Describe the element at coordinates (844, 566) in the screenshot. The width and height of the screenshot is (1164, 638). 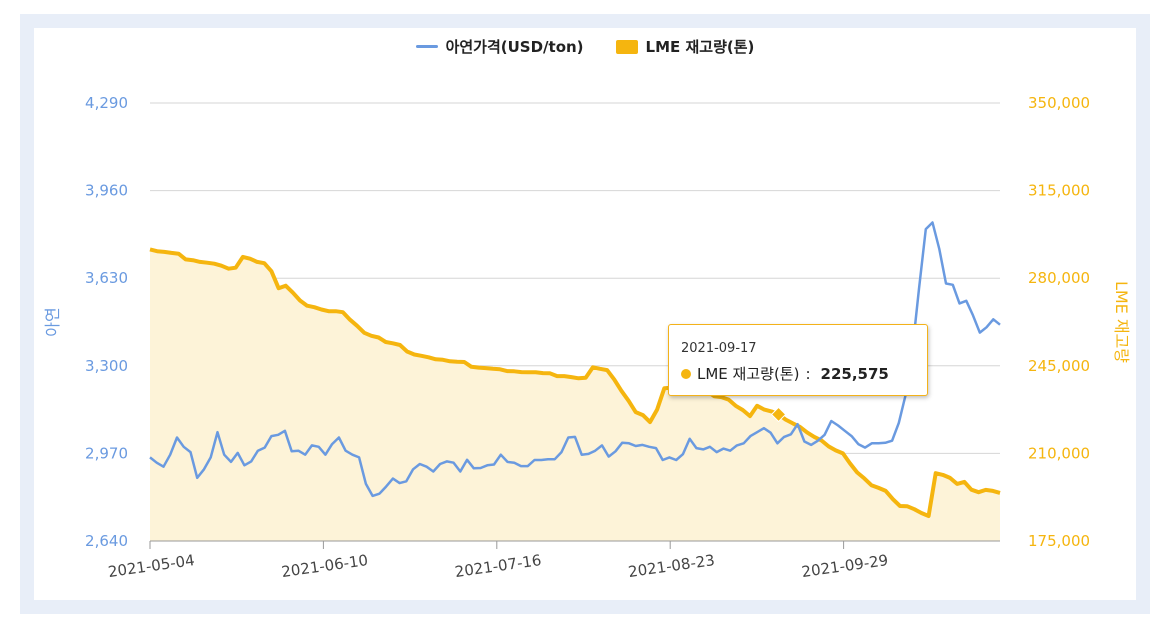
I see `x-tick-label: 2021-09-29` at that location.